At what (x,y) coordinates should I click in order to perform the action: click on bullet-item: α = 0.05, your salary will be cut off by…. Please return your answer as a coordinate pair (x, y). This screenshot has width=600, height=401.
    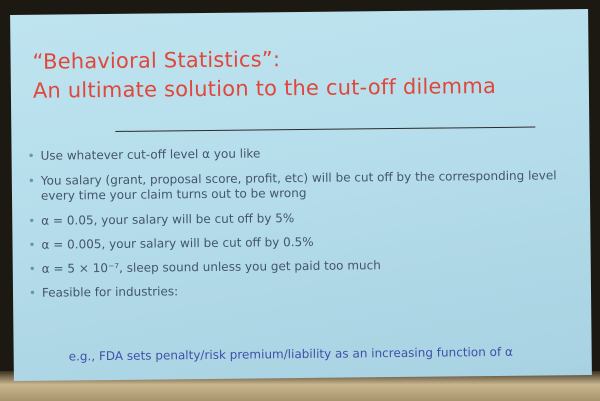
    Looking at the image, I should click on (306, 218).